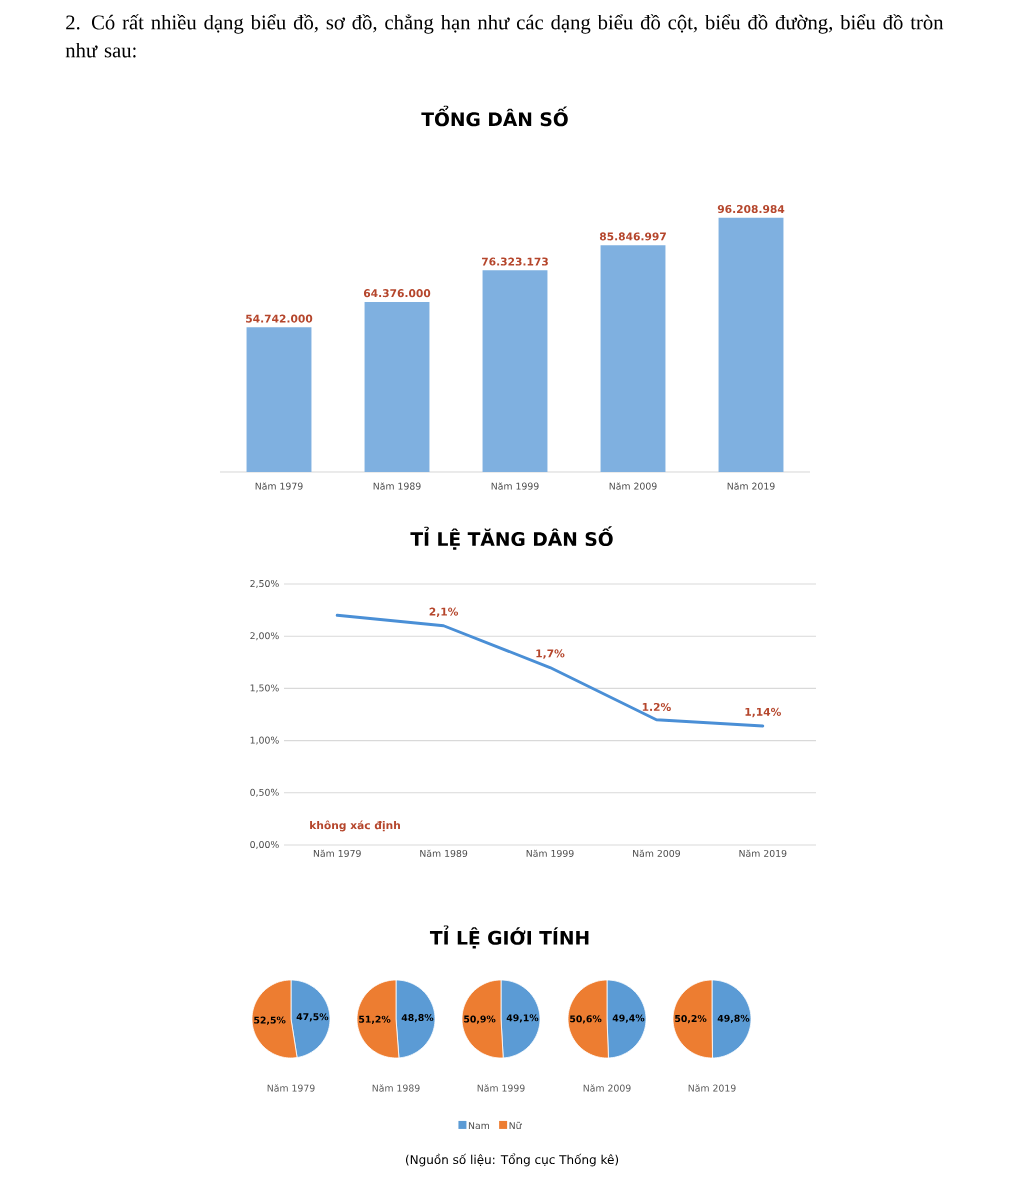  I want to click on y-tick-label: 1,50%, so click(264, 688).